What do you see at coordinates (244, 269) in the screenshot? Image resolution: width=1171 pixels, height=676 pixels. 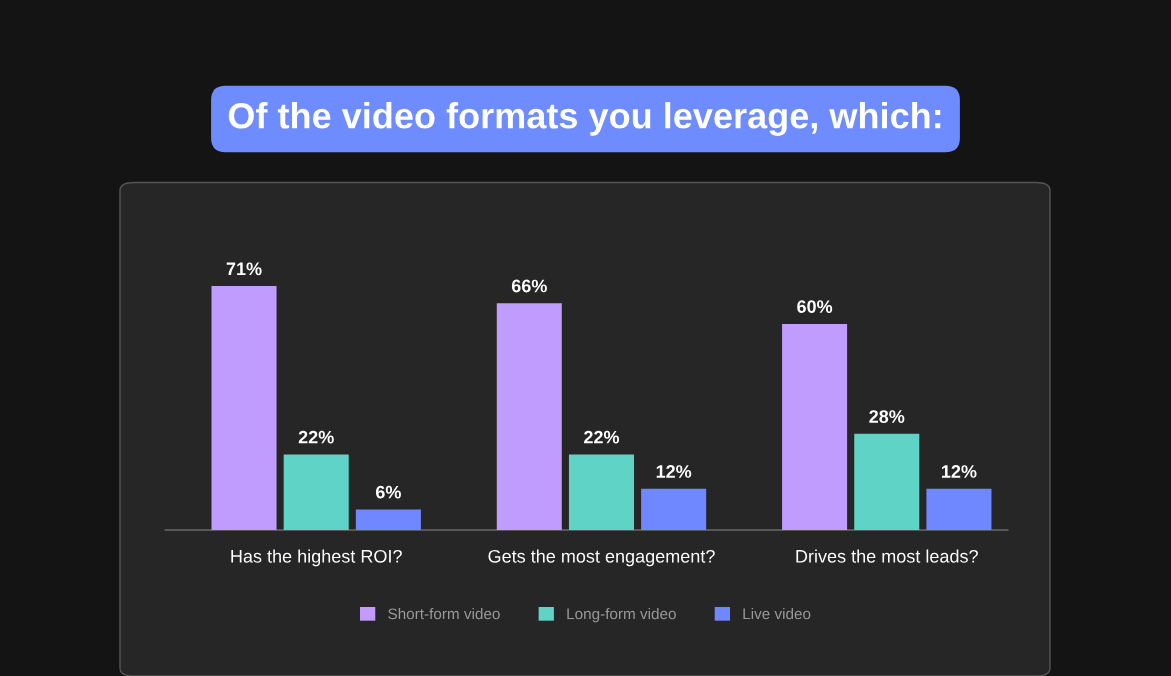 I see `data-label: 71%` at bounding box center [244, 269].